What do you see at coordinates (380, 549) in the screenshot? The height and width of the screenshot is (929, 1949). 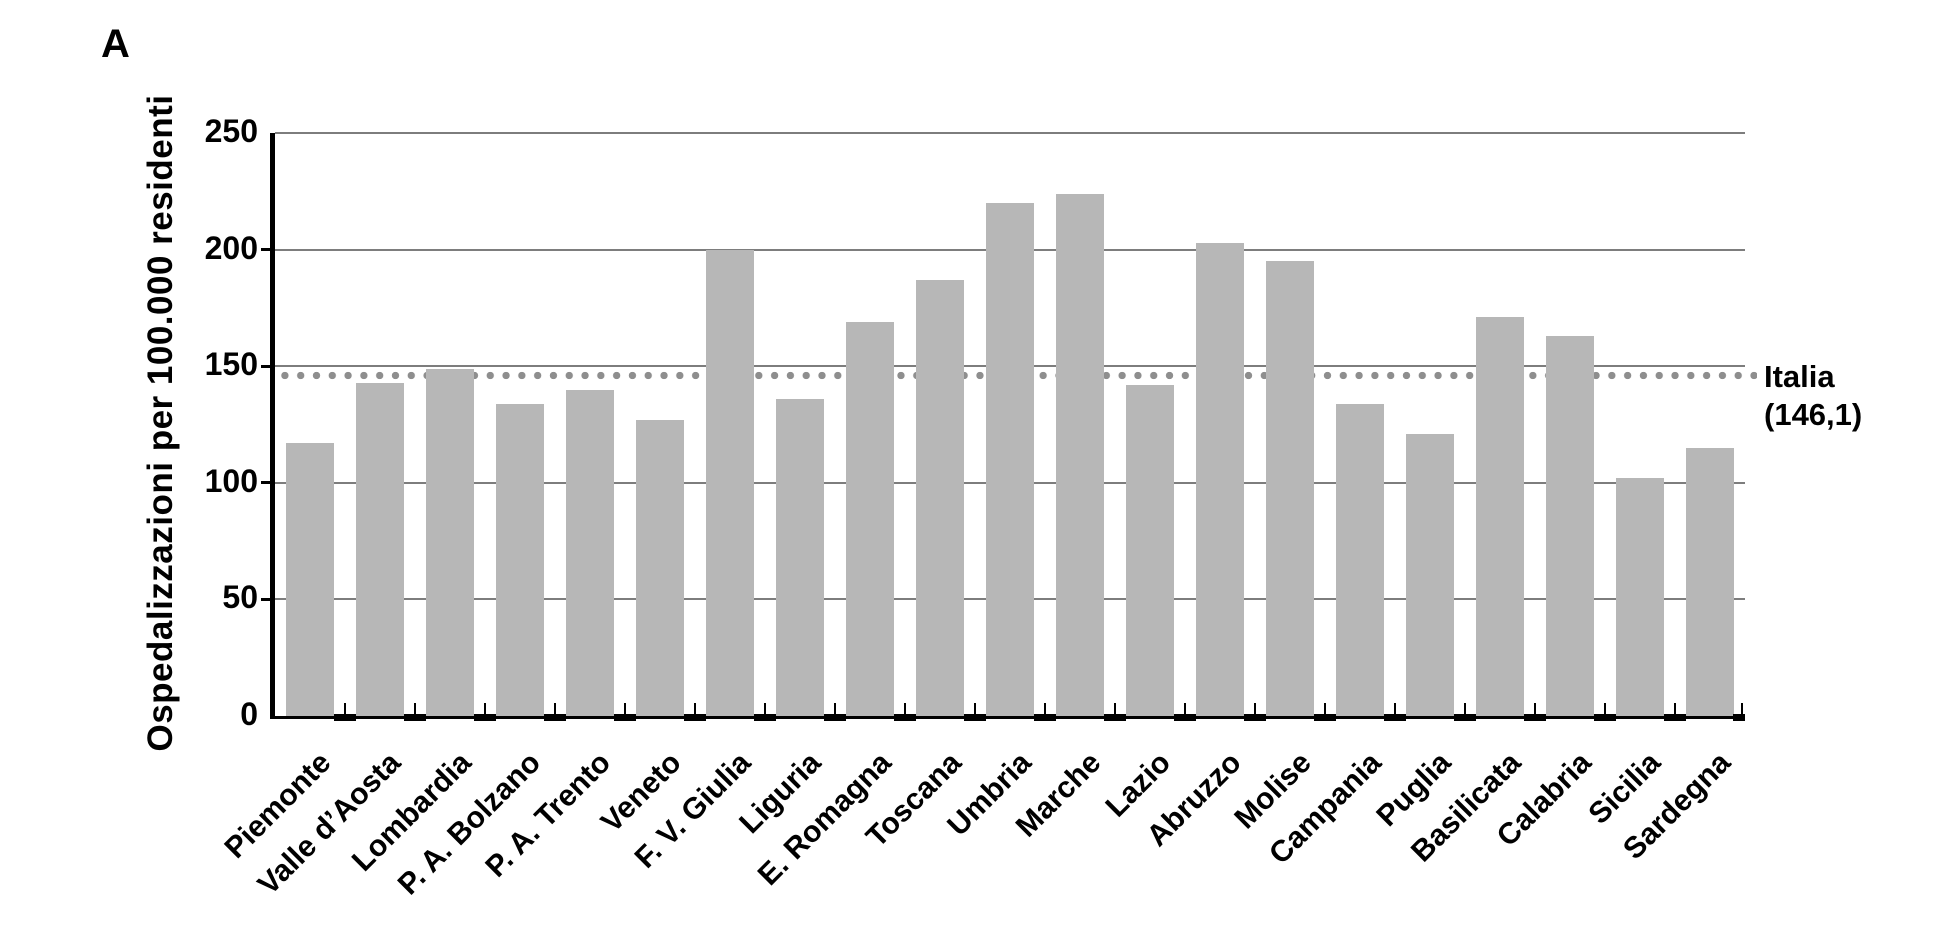 I see `bar-valle-d-aosta` at bounding box center [380, 549].